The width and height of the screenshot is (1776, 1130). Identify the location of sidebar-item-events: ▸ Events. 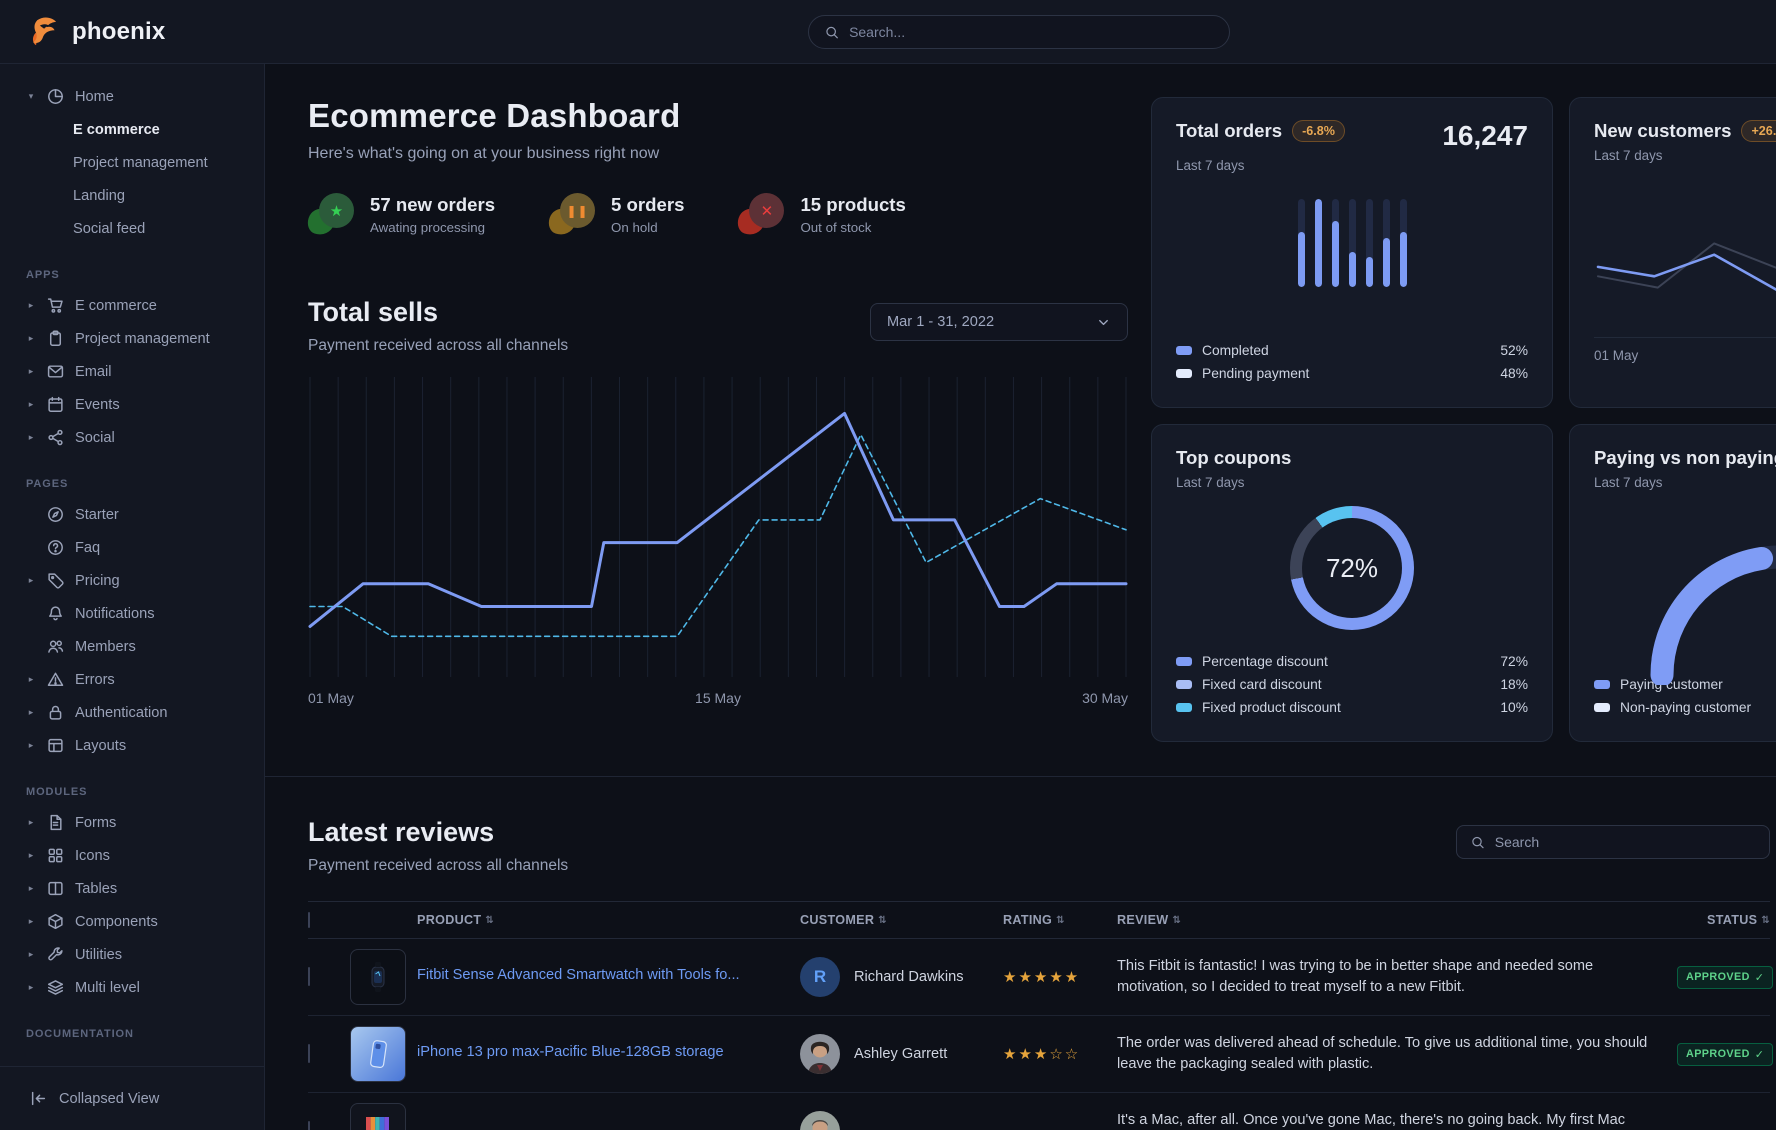
(132, 404).